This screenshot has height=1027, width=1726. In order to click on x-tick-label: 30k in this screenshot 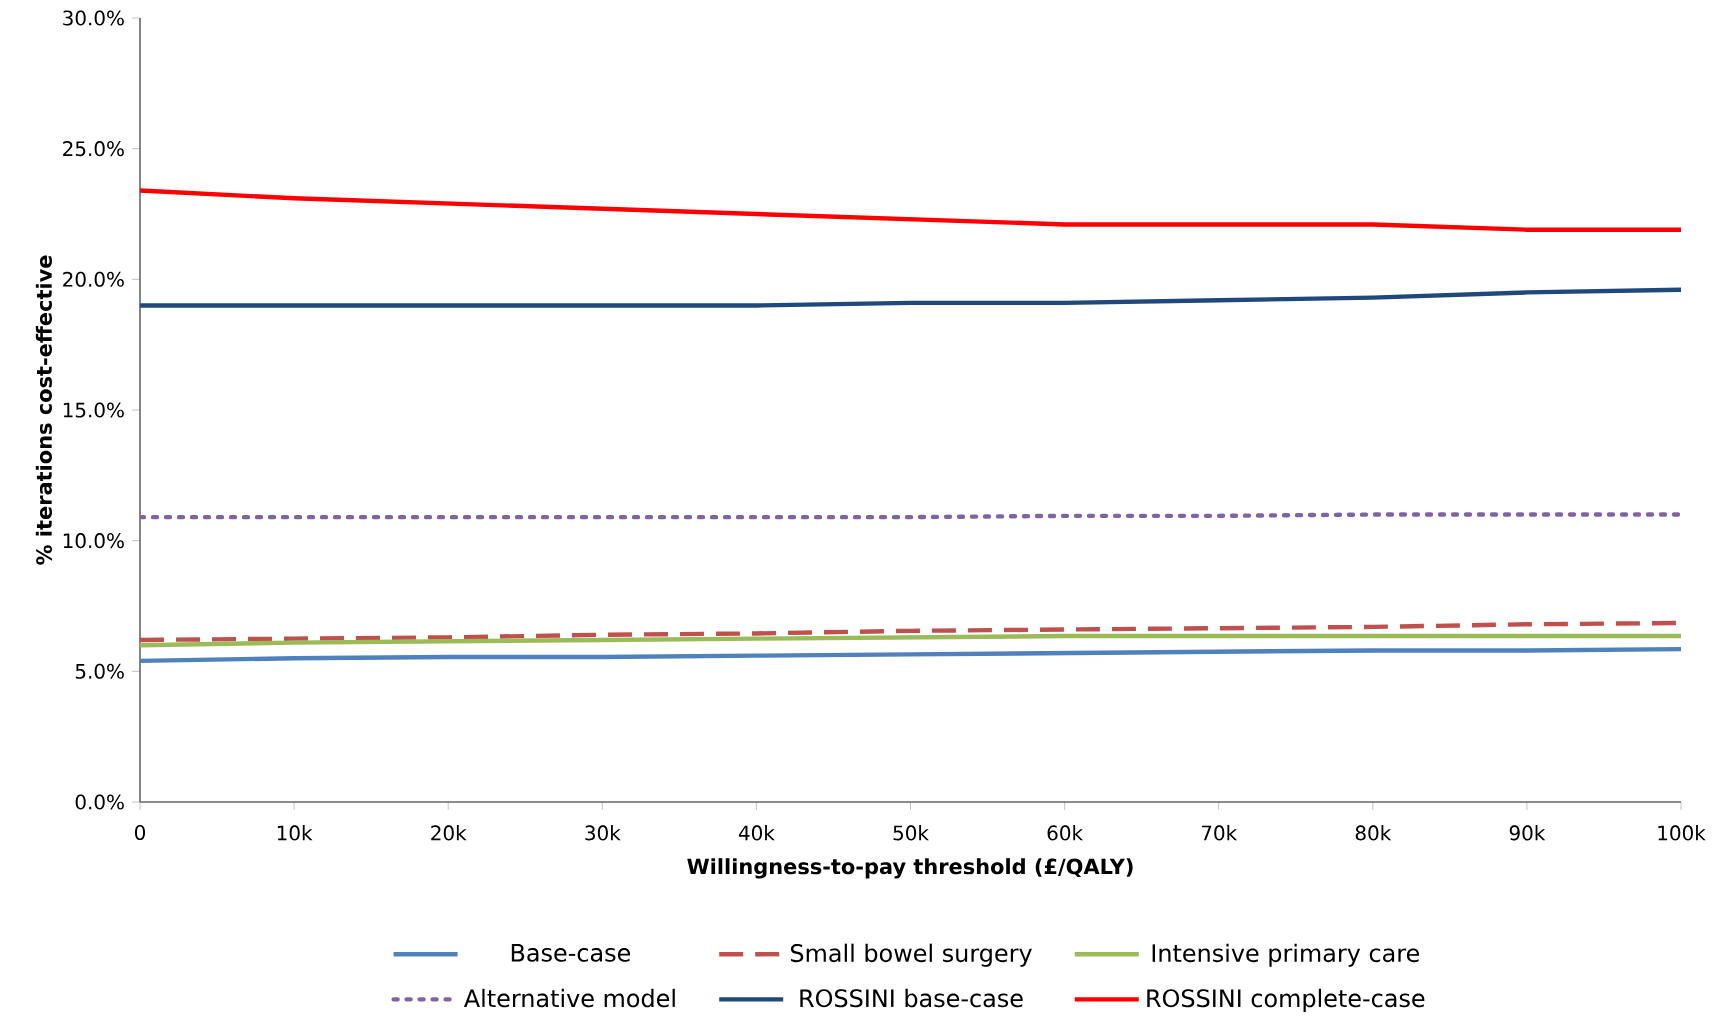, I will do `click(603, 833)`.